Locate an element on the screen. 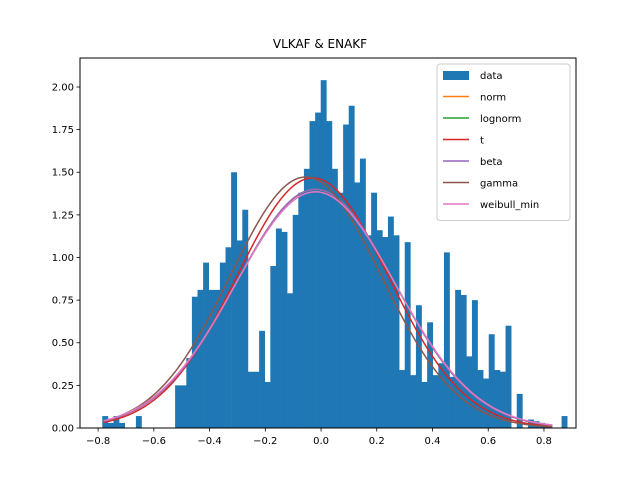 The width and height of the screenshot is (640, 480). x-tick-label: 0.8 is located at coordinates (544, 441).